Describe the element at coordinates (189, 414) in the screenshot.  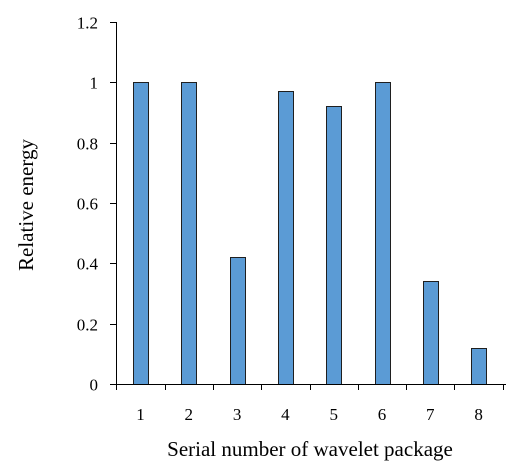
I see `x-tick-label-2: 2` at that location.